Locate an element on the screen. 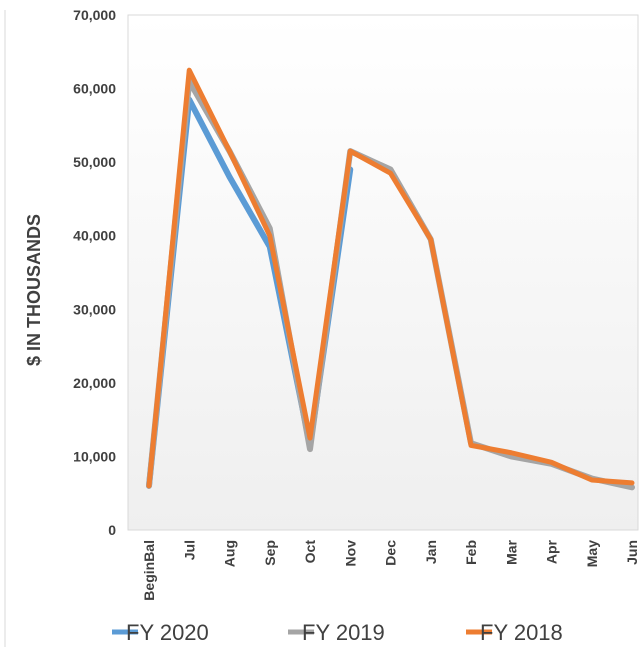 The width and height of the screenshot is (643, 652). x-tick-label: Aug is located at coordinates (230, 553).